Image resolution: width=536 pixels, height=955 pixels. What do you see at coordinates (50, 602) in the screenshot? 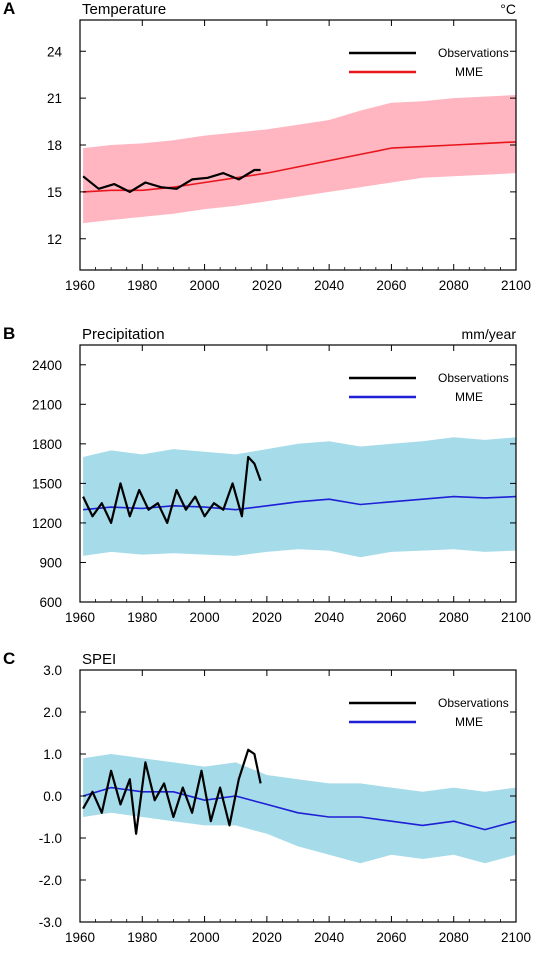
I see `y-tick-label: 600` at bounding box center [50, 602].